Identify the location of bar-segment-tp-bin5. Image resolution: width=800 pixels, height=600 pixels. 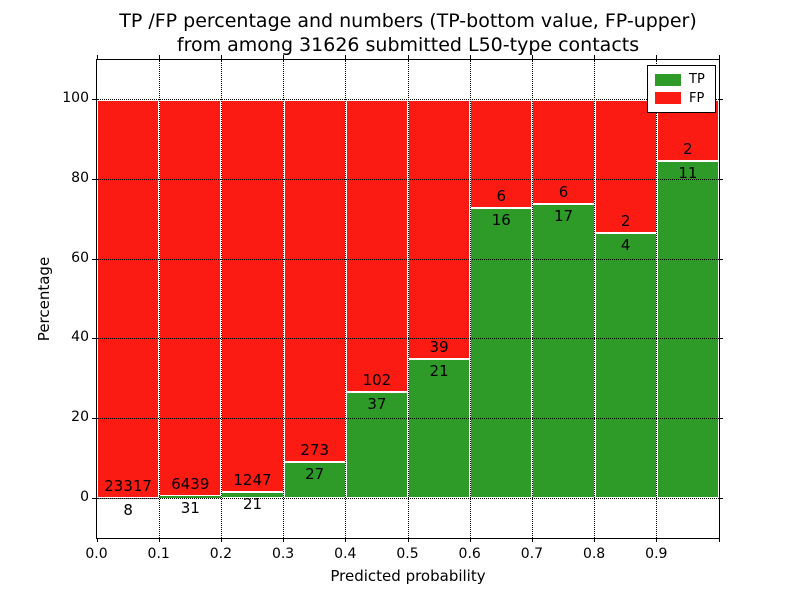
(439, 428).